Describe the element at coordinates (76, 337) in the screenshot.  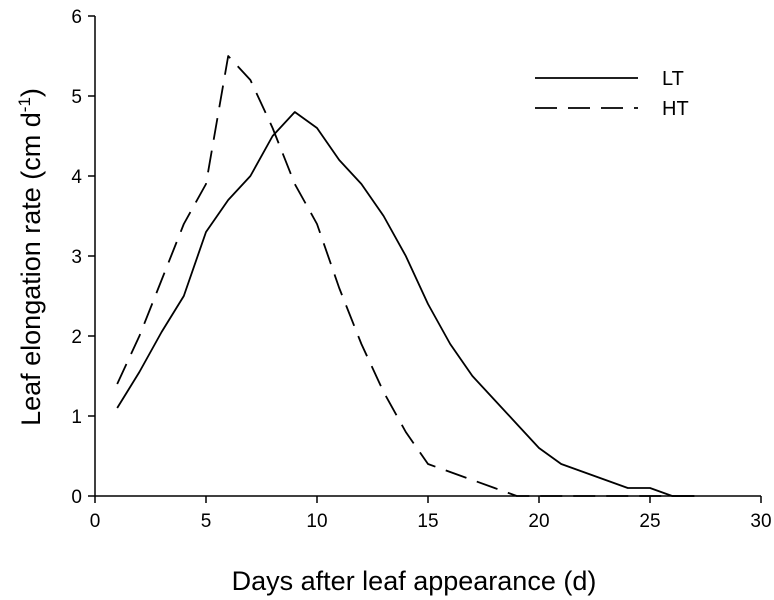
I see `y-tick-label: 2` at that location.